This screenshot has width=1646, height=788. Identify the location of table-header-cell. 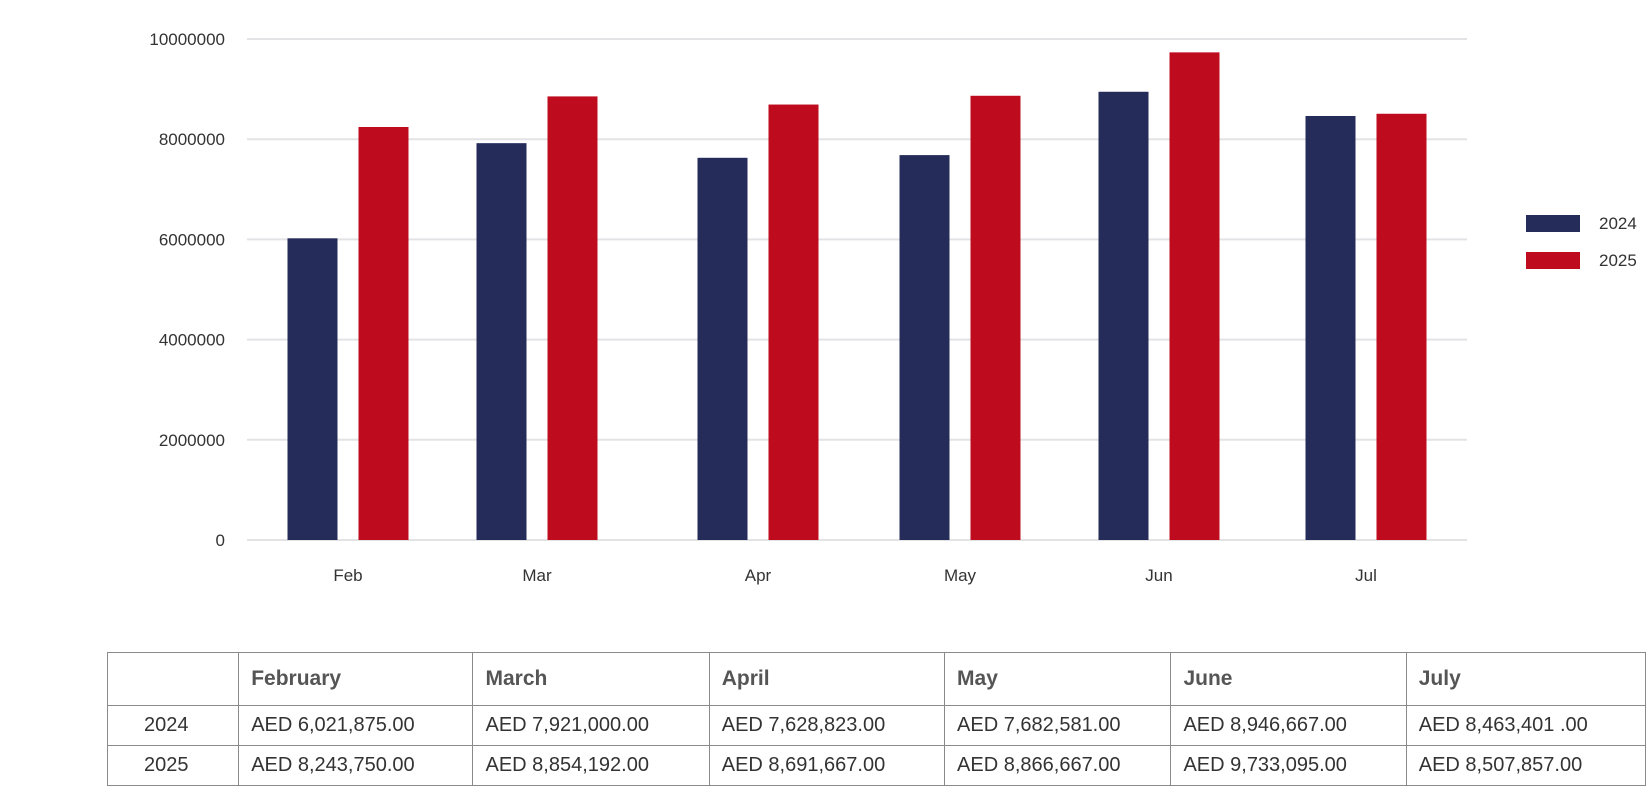
(173, 679).